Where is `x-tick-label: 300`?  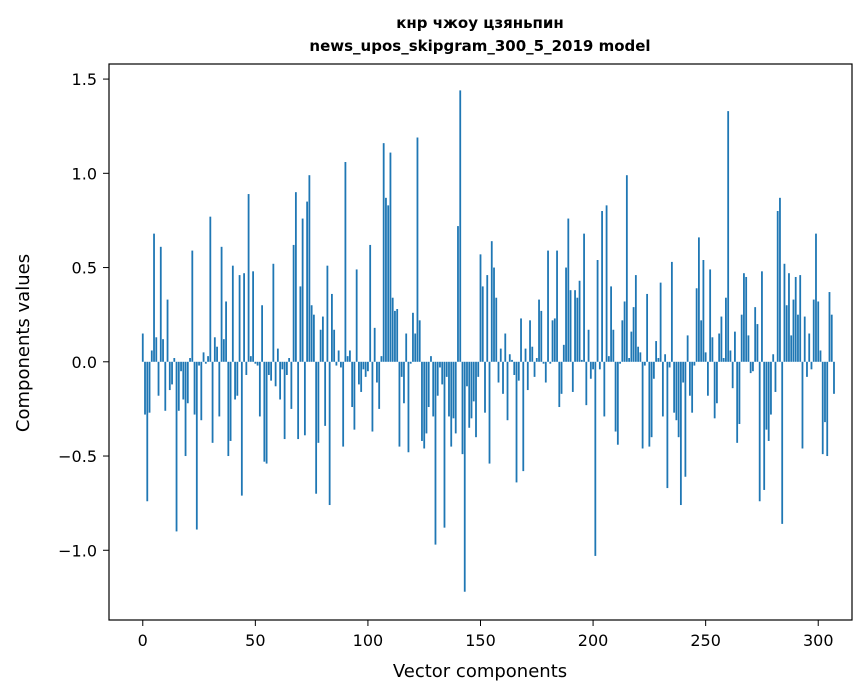 x-tick-label: 300 is located at coordinates (818, 640).